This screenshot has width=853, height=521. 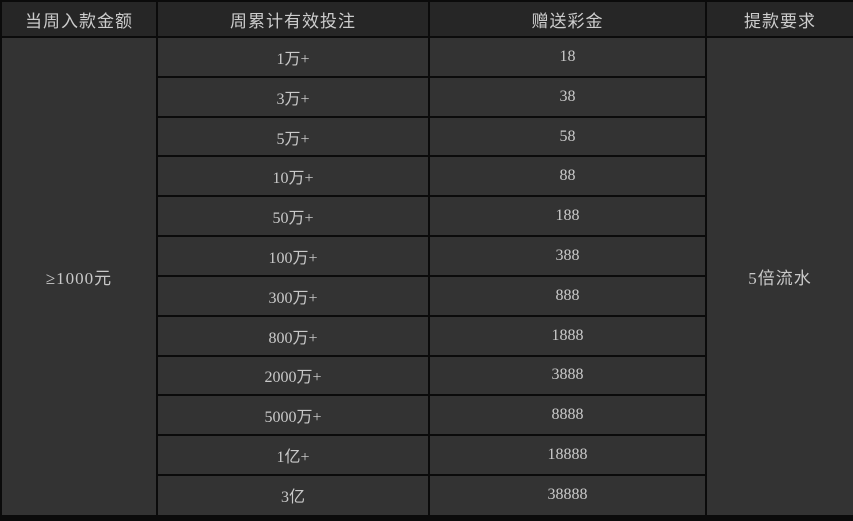 I want to click on col-header-withdrawal-requirement: 提款要求, so click(x=779, y=19).